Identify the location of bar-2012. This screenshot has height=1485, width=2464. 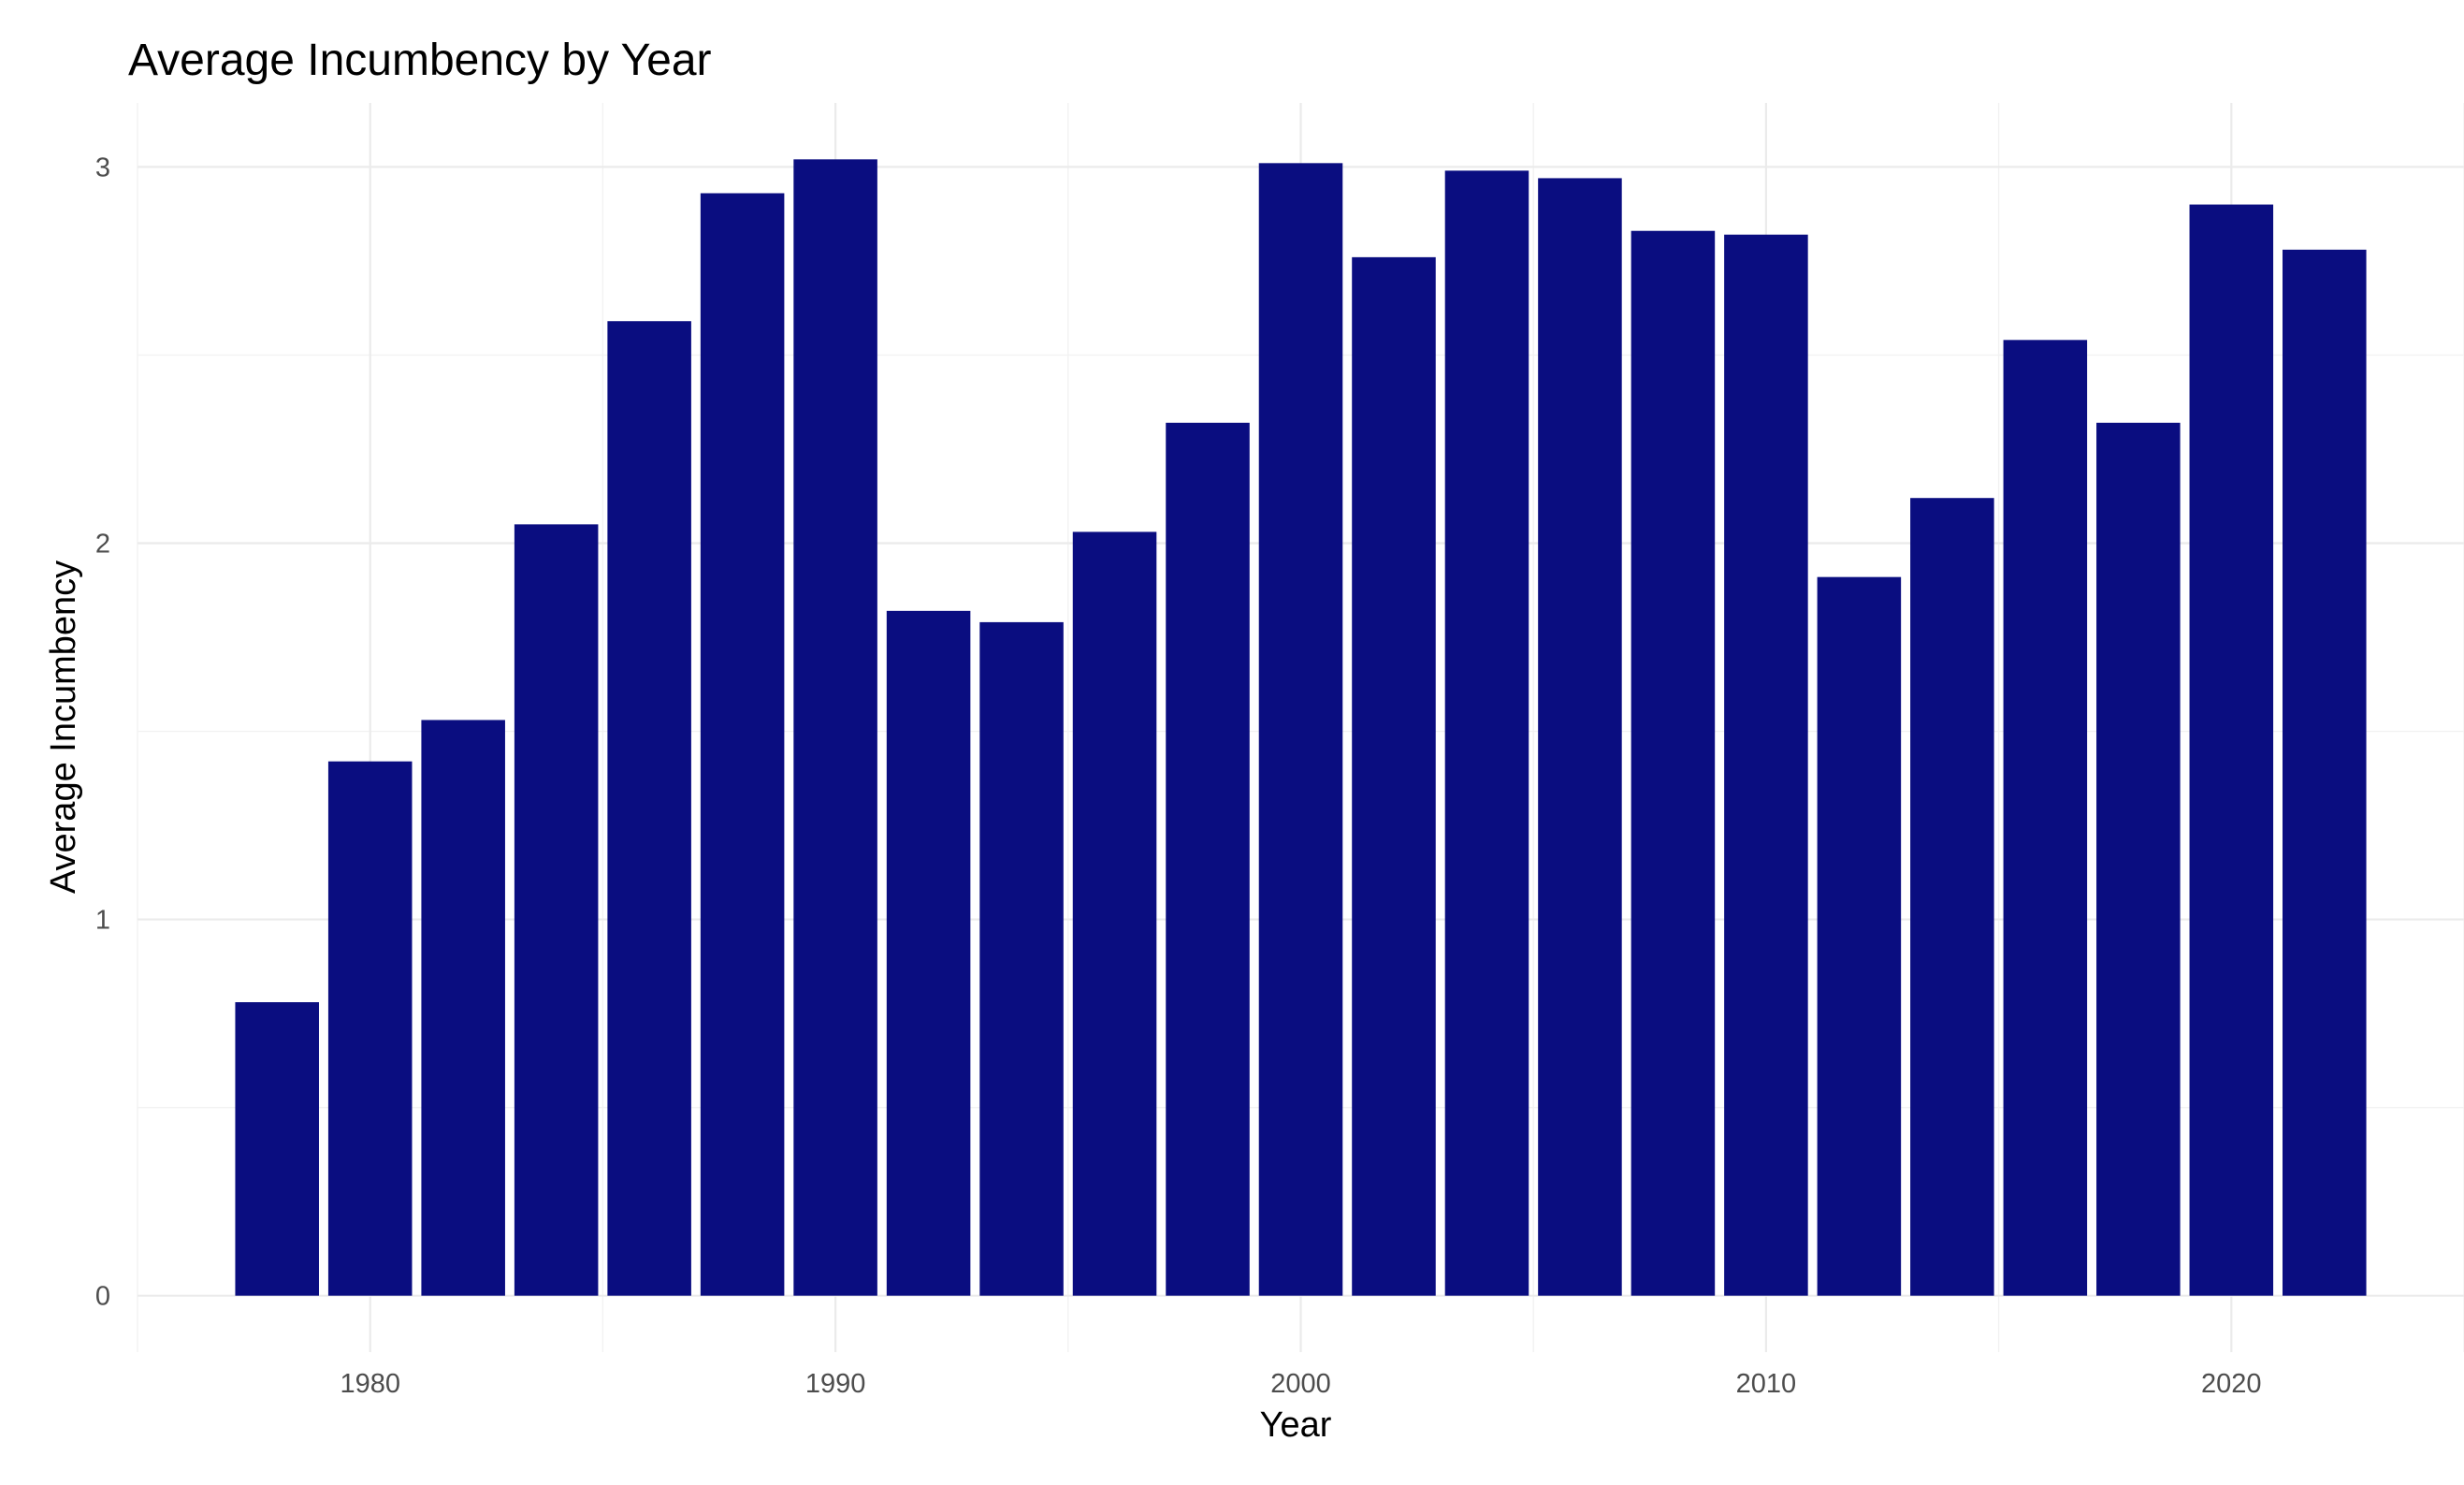
(1859, 936).